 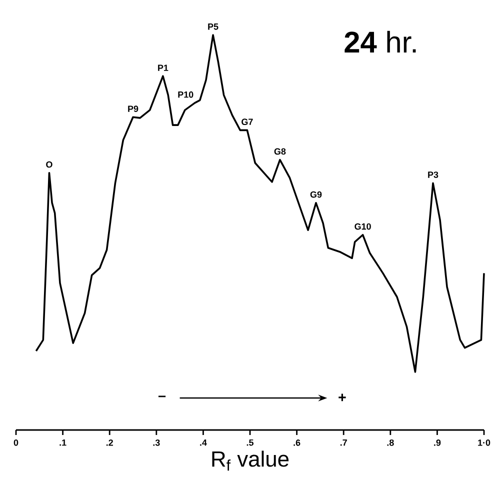 I want to click on annotation: O, so click(x=49, y=164).